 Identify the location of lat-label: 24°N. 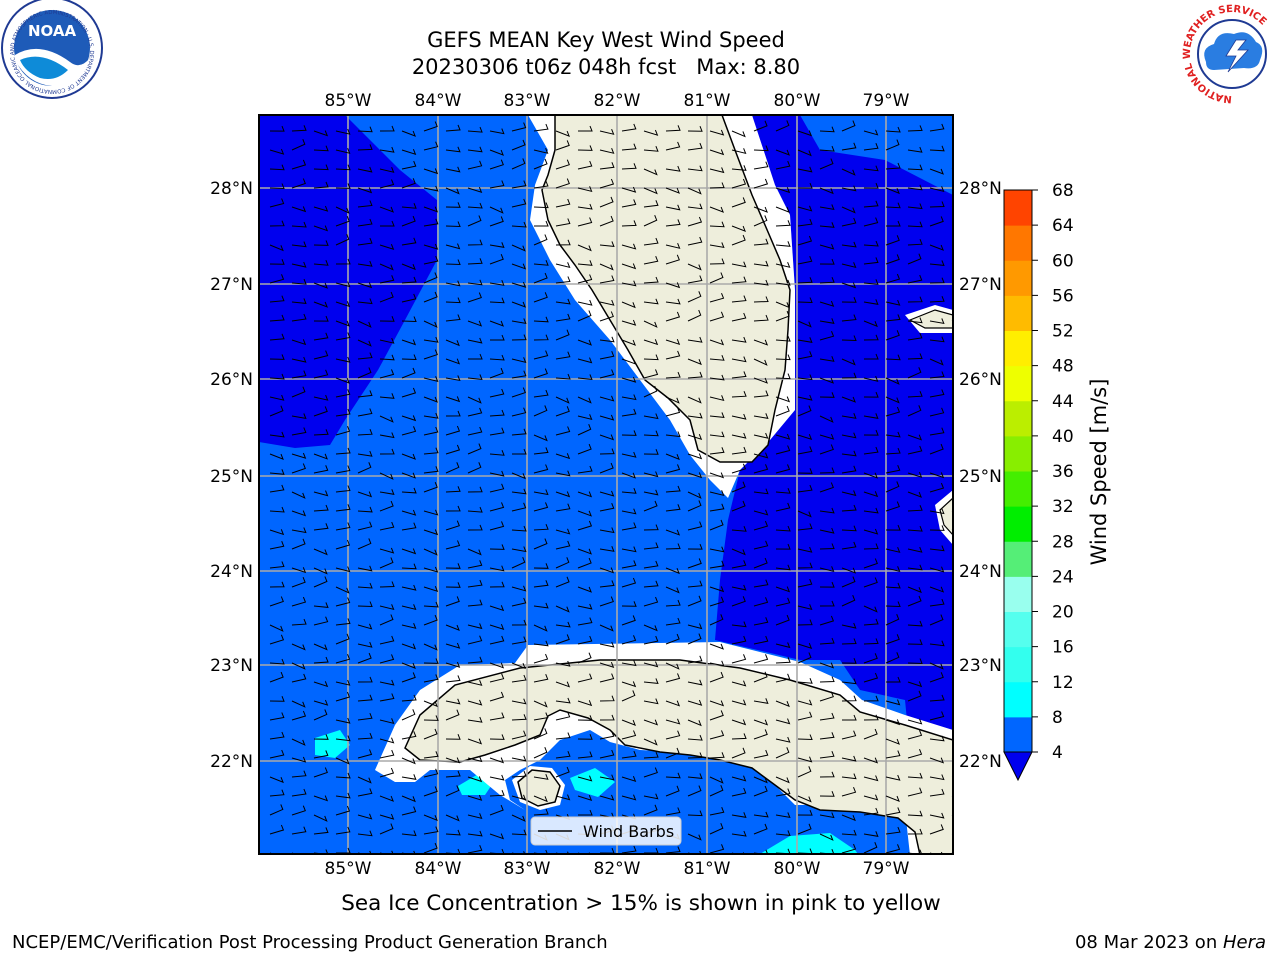
(980, 572).